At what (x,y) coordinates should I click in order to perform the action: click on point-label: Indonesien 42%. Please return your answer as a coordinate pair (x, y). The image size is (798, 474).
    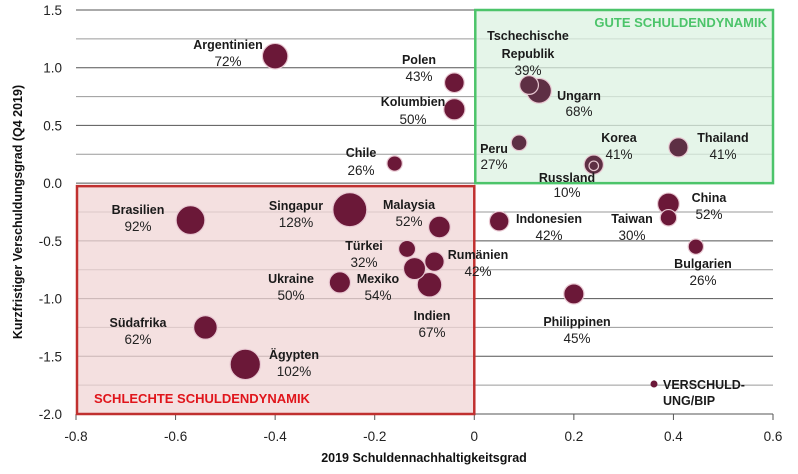
    Looking at the image, I should click on (549, 227).